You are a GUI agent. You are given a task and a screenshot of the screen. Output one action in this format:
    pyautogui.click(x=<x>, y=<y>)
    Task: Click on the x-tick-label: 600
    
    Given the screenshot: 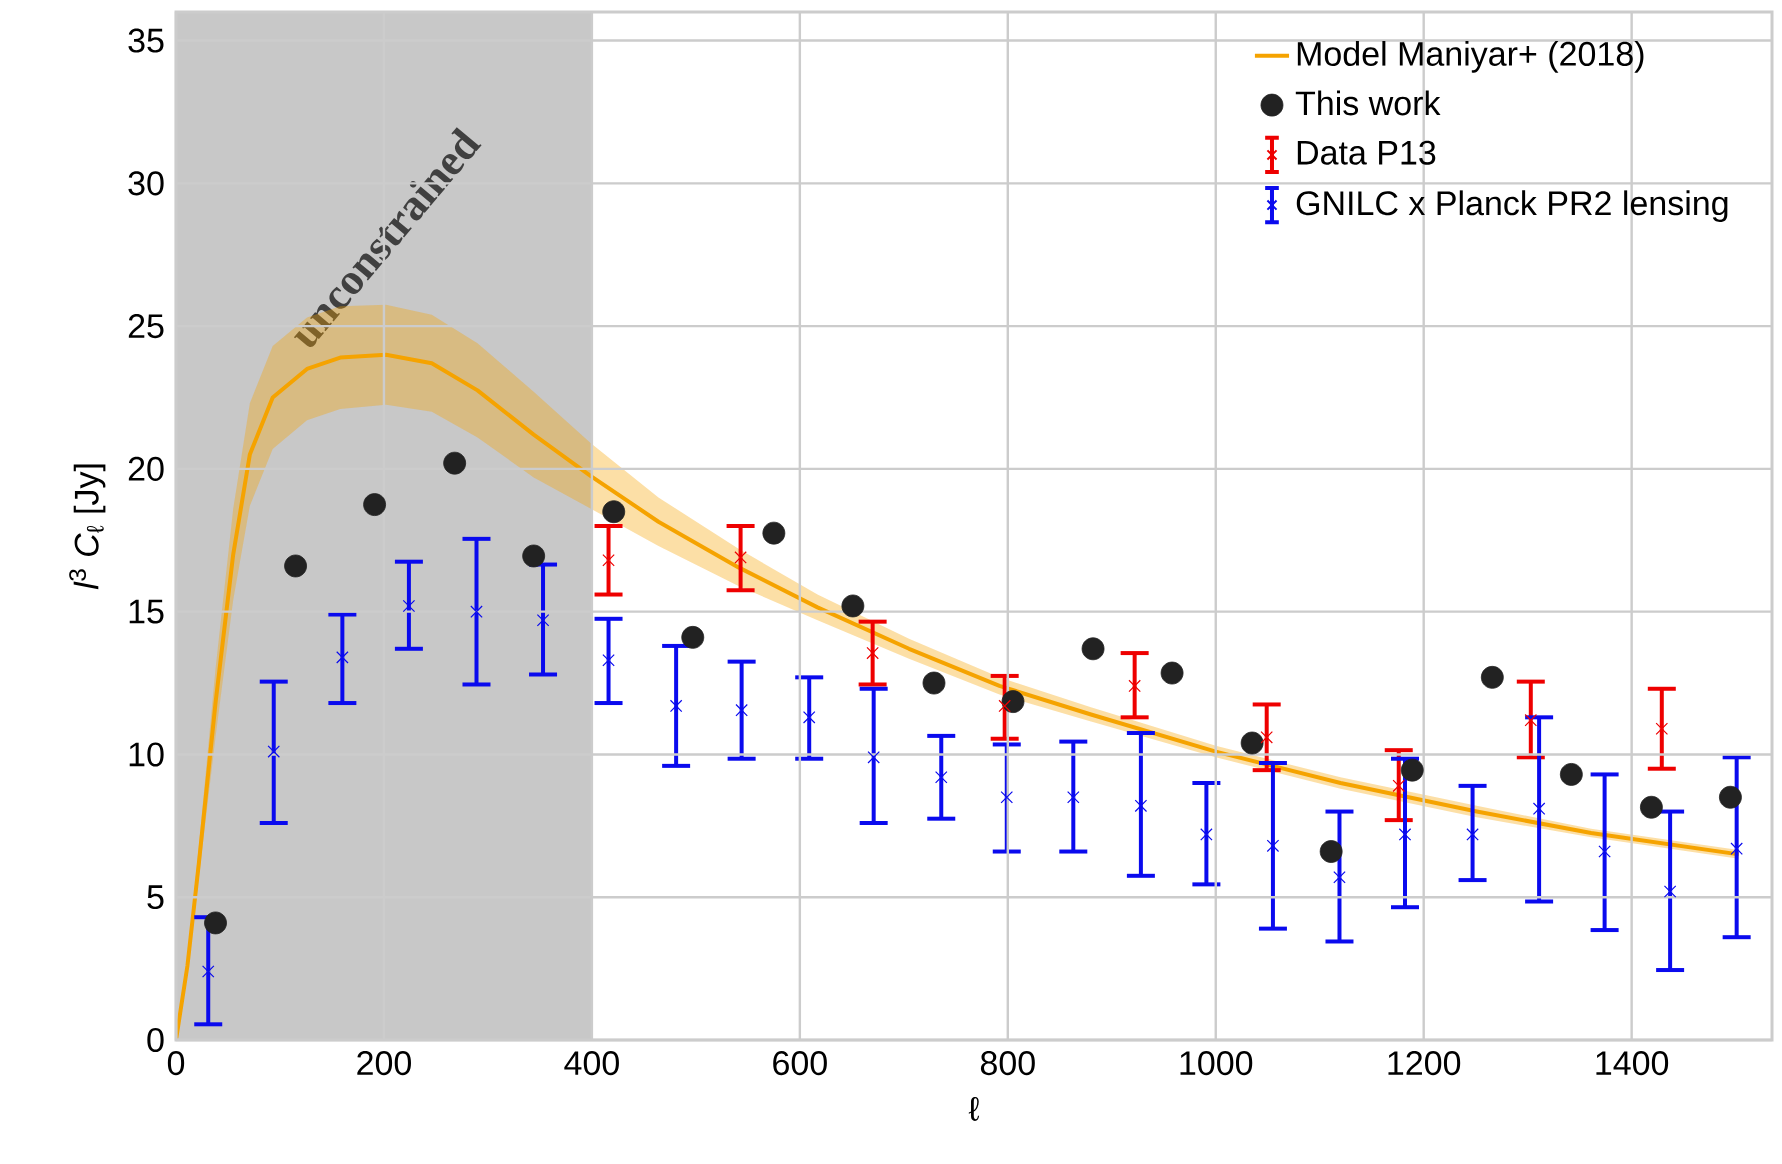 What is the action you would take?
    pyautogui.click(x=800, y=1063)
    